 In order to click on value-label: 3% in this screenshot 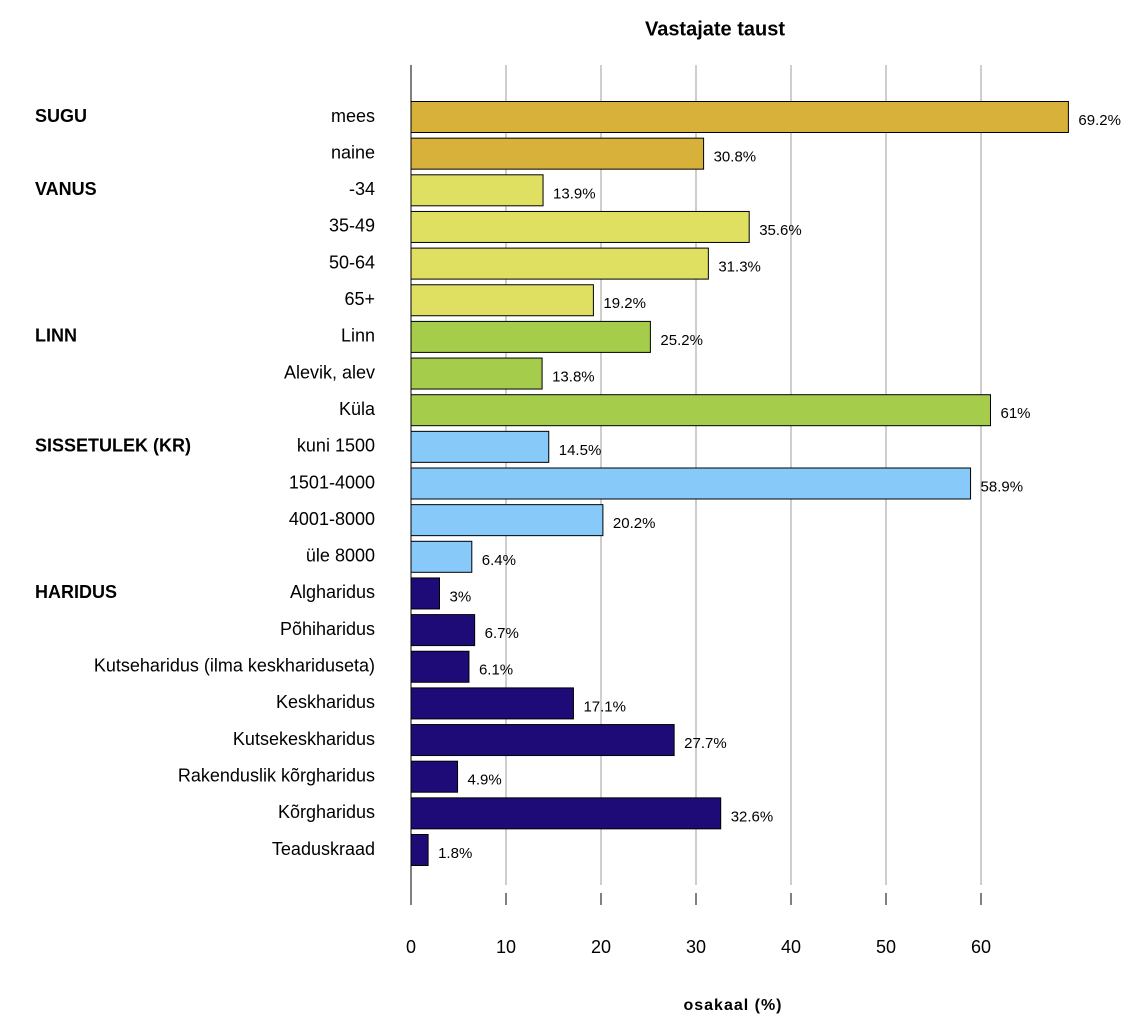, I will do `click(461, 596)`.